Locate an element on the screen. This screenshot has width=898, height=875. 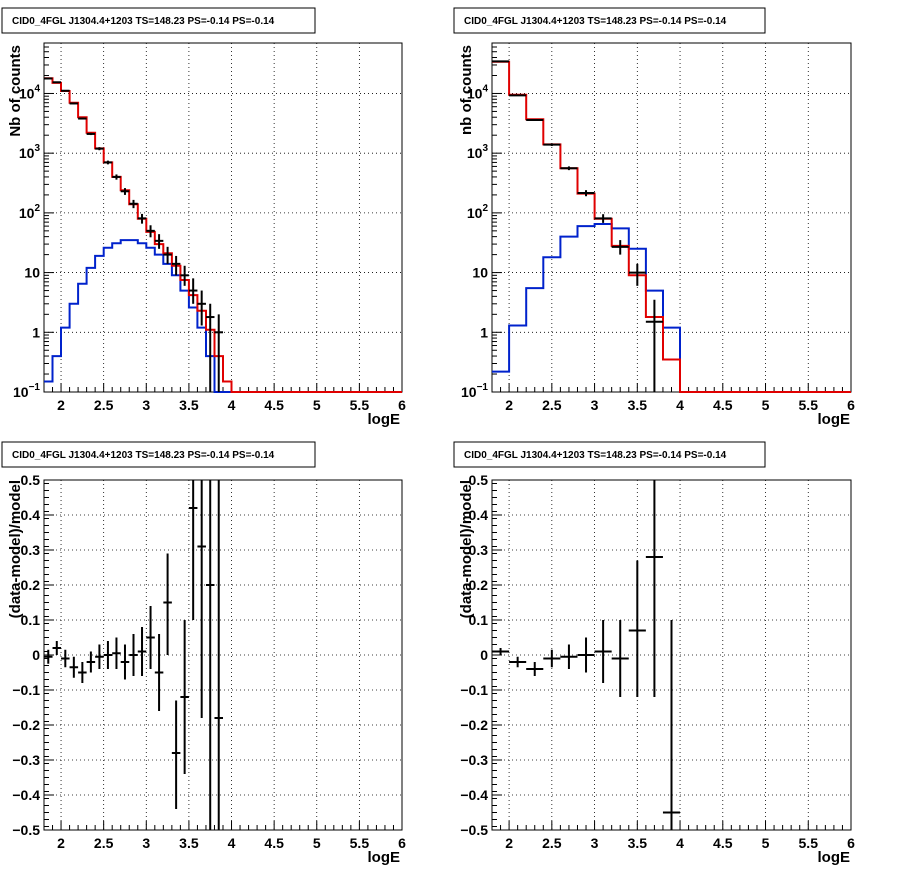
y-tick-label: 0.4 is located at coordinates (479, 515).